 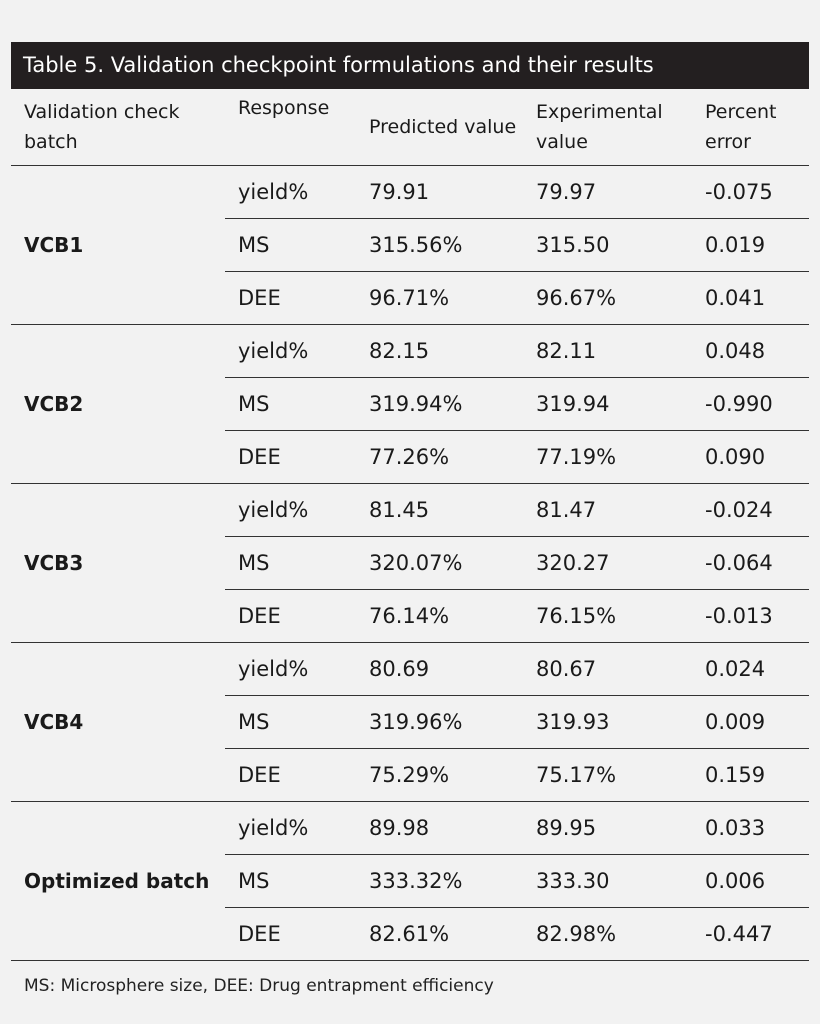 I want to click on cell-experimental: 320.27, so click(x=607, y=563).